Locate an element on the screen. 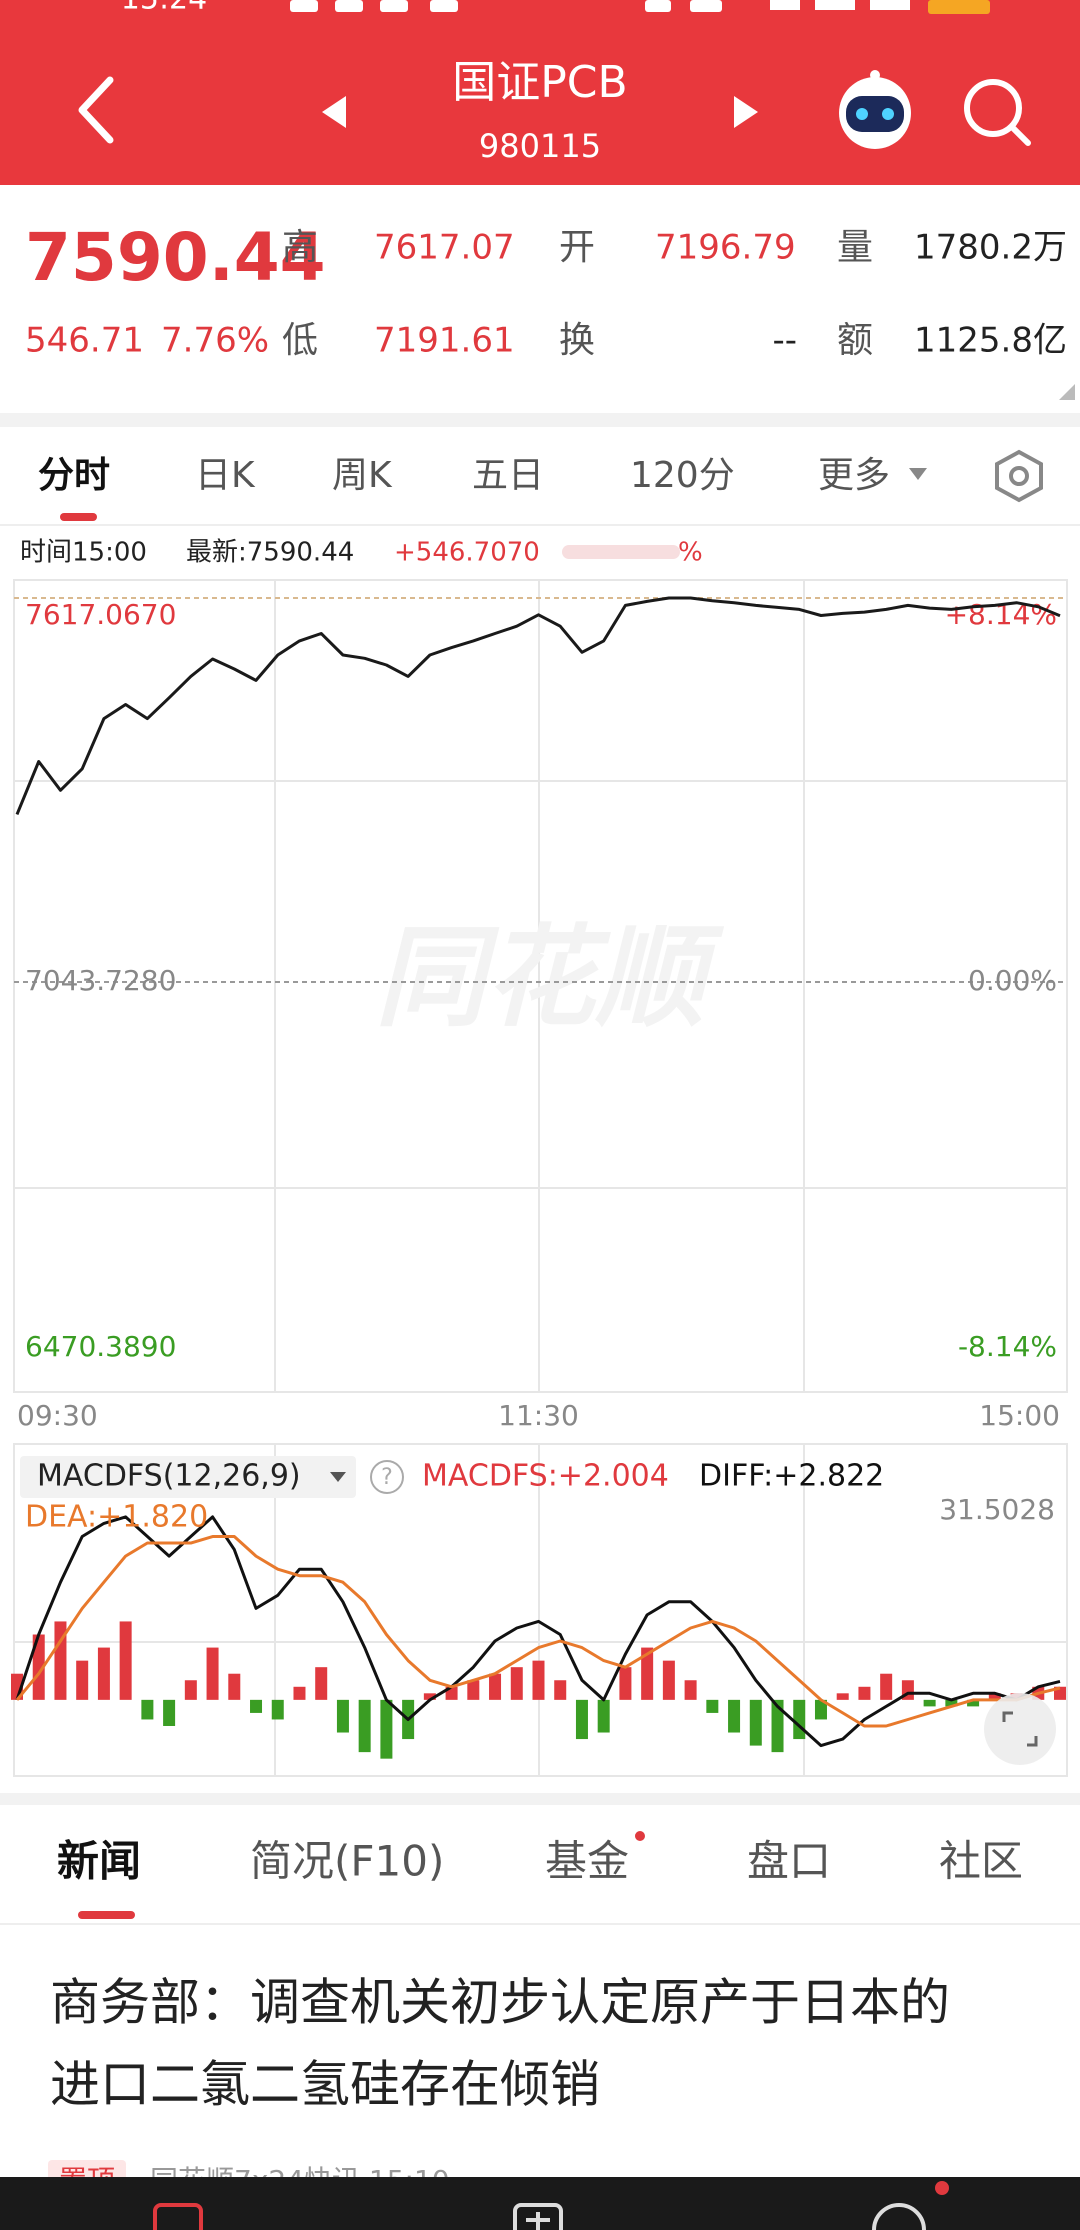 The width and height of the screenshot is (1080, 2230). news-tab-indicator is located at coordinates (106, 1915).